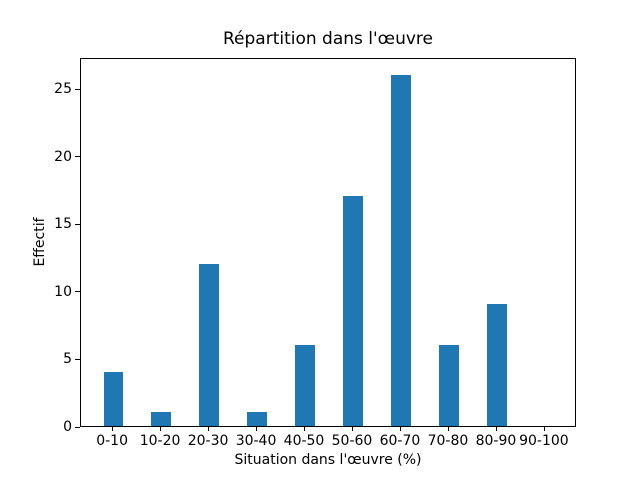 Image resolution: width=640 pixels, height=480 pixels. What do you see at coordinates (208, 441) in the screenshot?
I see `x-tick-label: 20-30` at bounding box center [208, 441].